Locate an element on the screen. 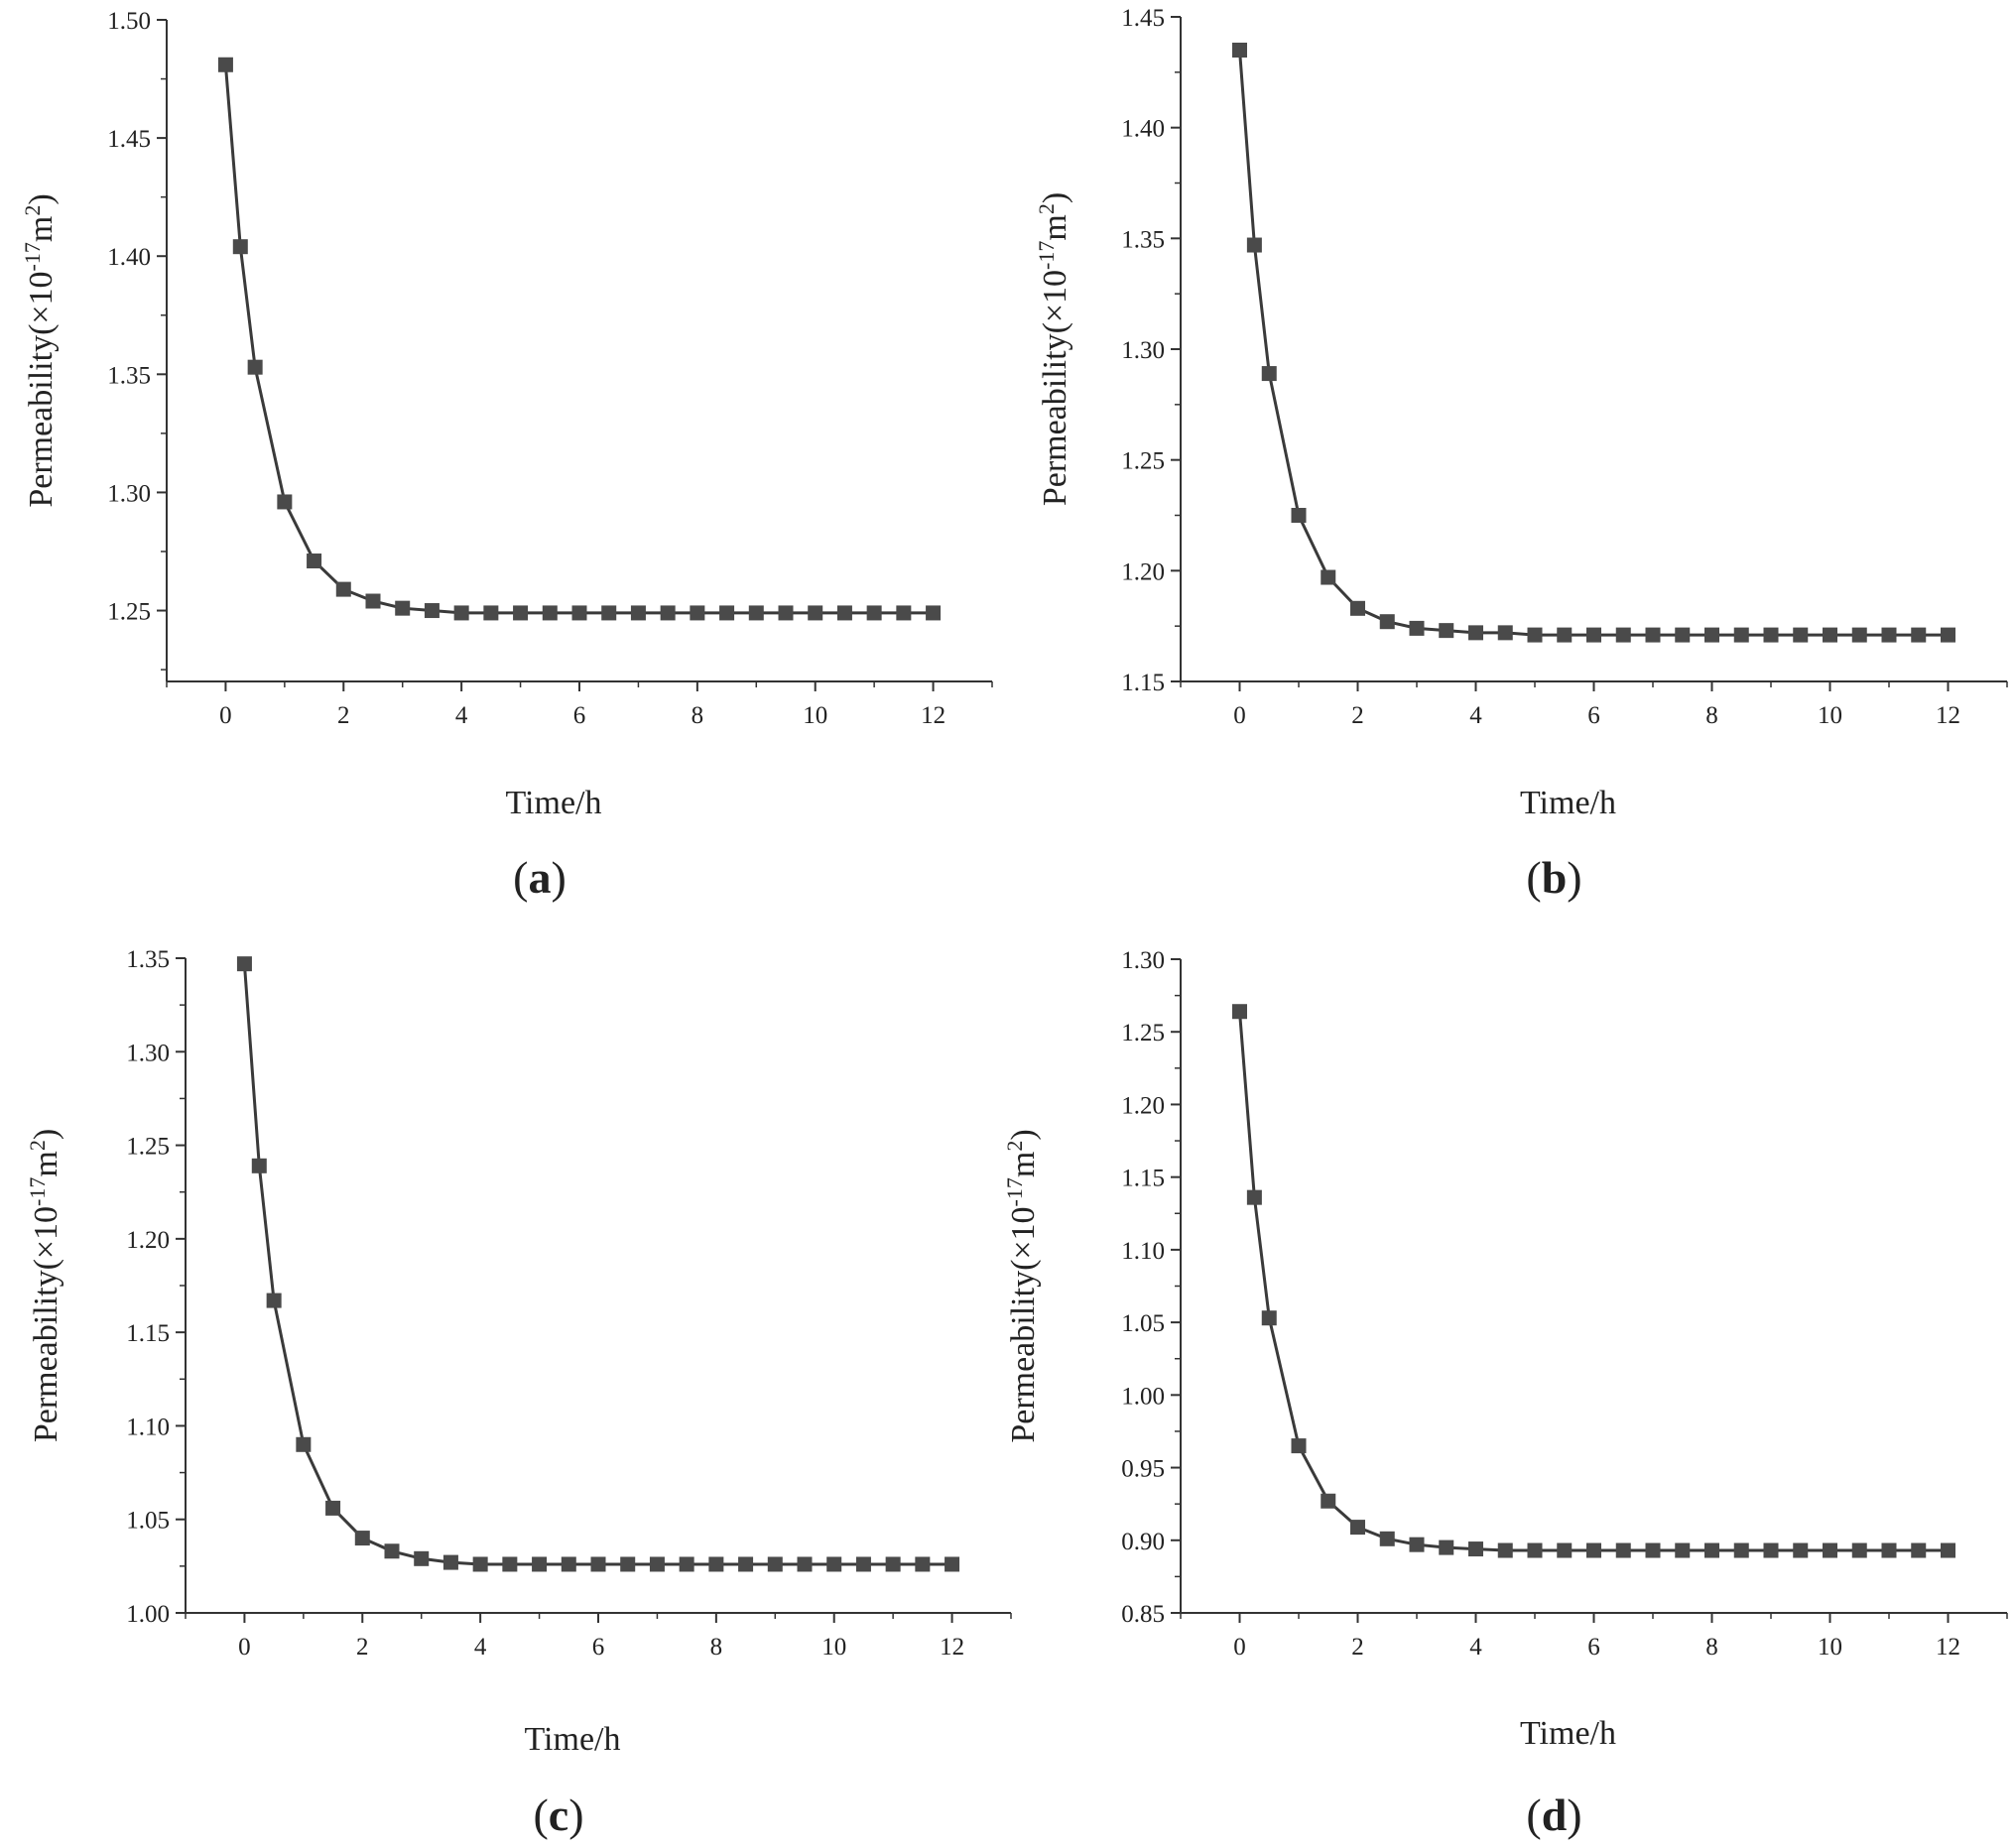 This screenshot has width=2016, height=1847. y-tick-label: 1.50 is located at coordinates (129, 21).